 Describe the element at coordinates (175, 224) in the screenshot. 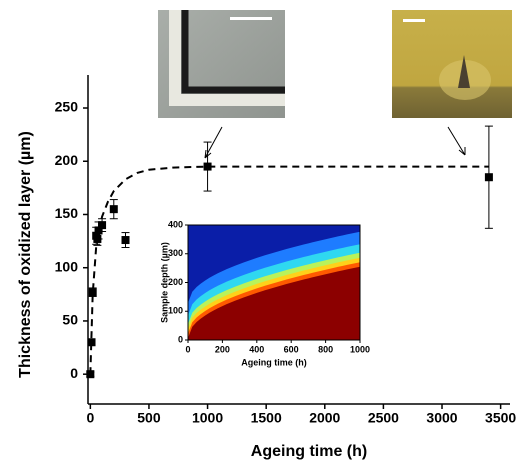

I see `y-tick-label: 400` at that location.